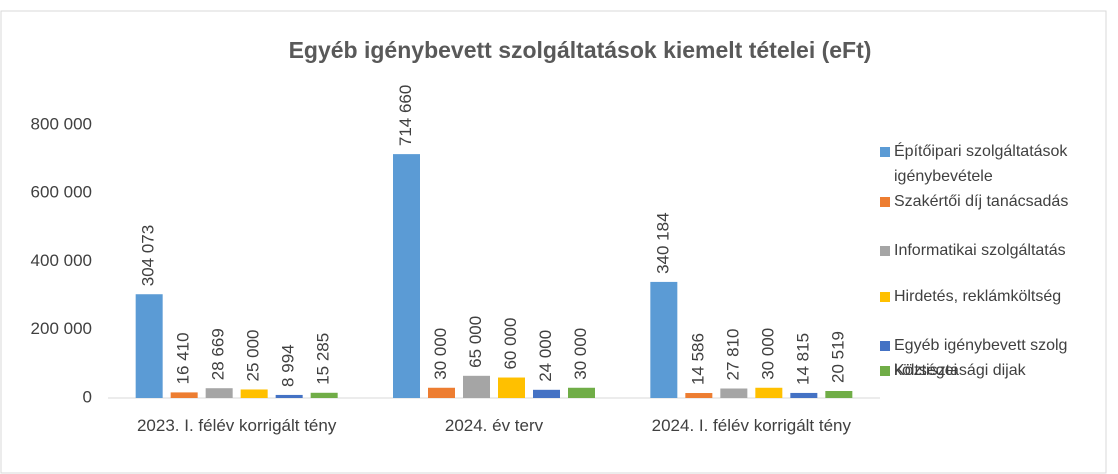 The image size is (1118, 474). I want to click on legend-item: Építőipari szolgáltatások igénybevétele, so click(998, 164).